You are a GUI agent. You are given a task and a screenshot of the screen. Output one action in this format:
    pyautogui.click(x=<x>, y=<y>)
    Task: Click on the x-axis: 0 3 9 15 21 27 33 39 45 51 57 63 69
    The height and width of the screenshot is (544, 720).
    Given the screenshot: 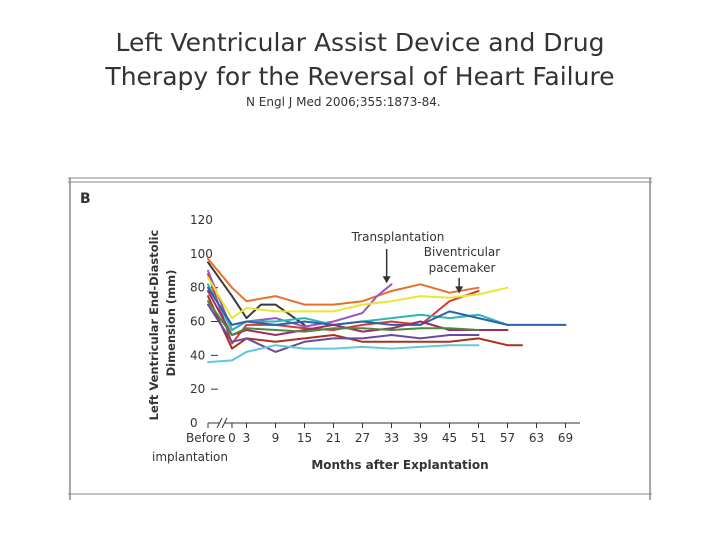 What is the action you would take?
    pyautogui.click(x=393, y=431)
    